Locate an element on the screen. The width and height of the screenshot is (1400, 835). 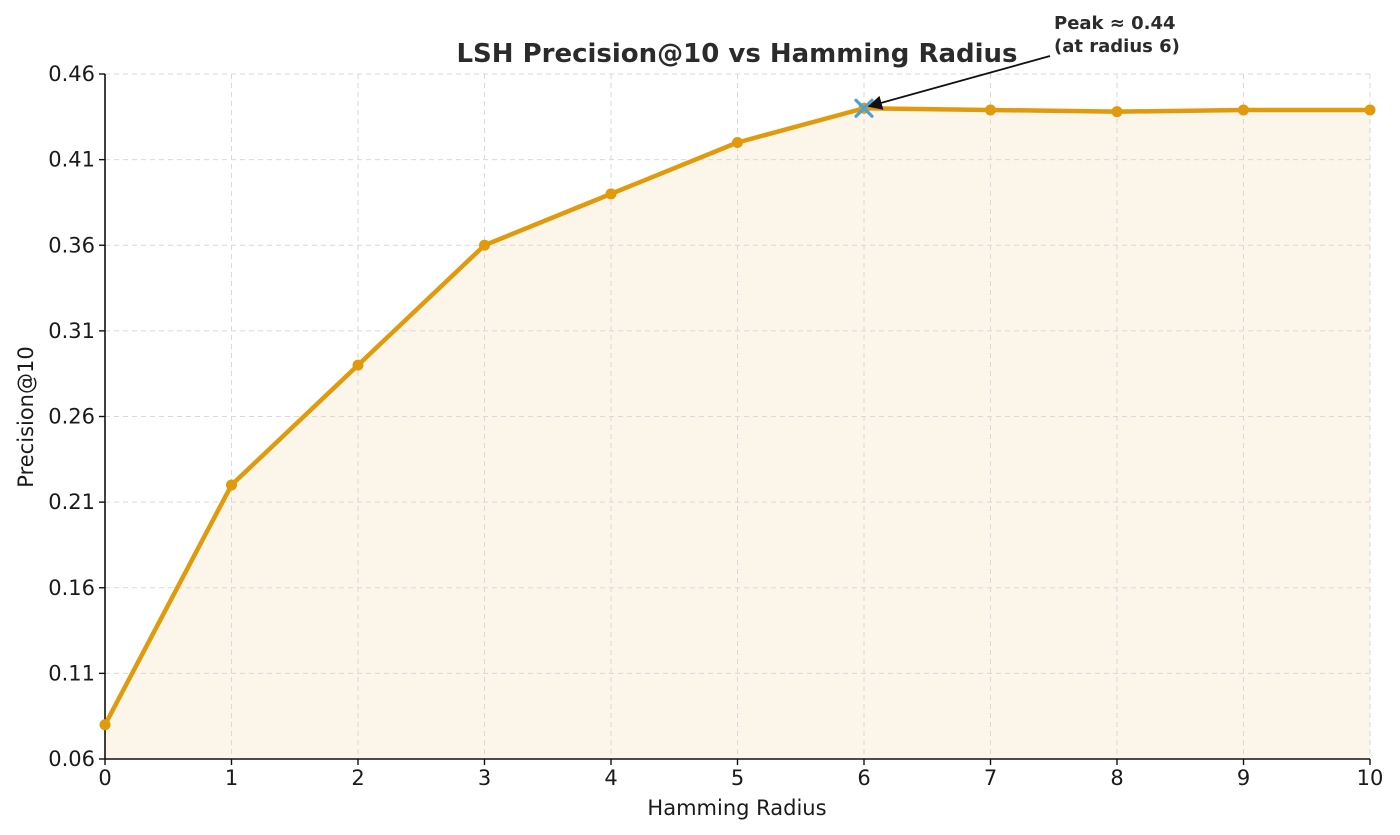
x-tick-label: 7 is located at coordinates (990, 778).